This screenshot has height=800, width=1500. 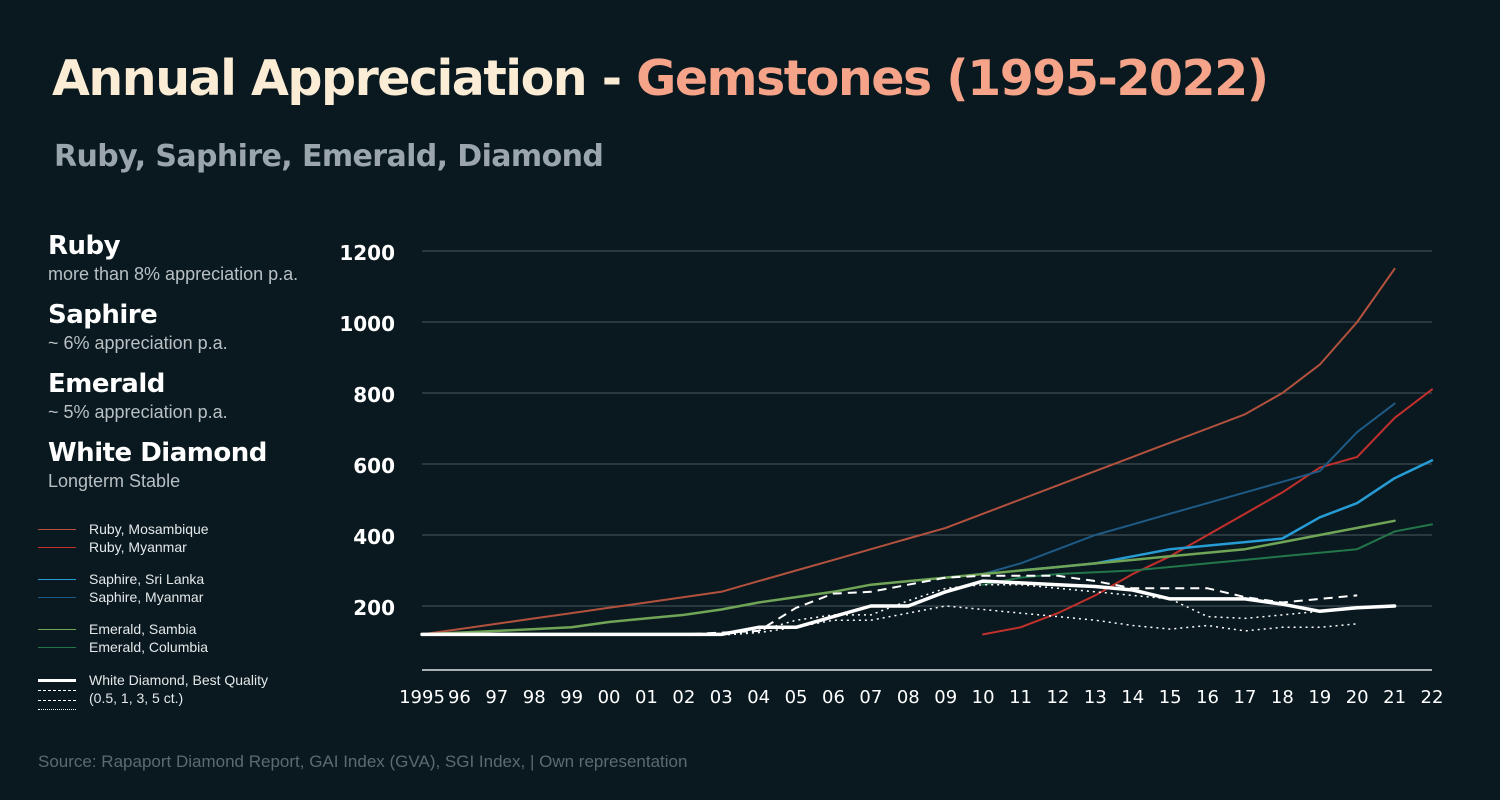 What do you see at coordinates (1357, 697) in the screenshot?
I see `x-tick-label: 20` at bounding box center [1357, 697].